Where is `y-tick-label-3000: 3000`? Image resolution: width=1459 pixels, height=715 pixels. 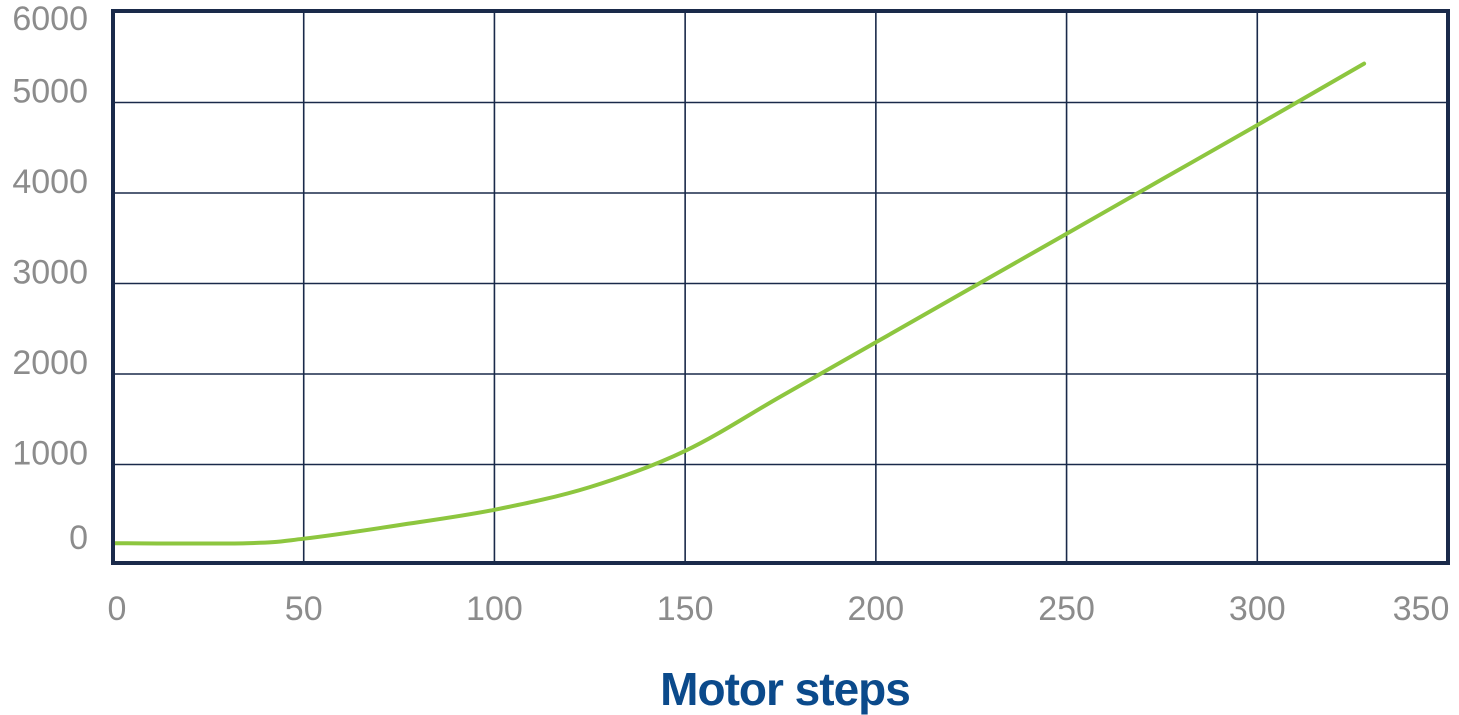
y-tick-label-3000: 3000 is located at coordinates (50, 273).